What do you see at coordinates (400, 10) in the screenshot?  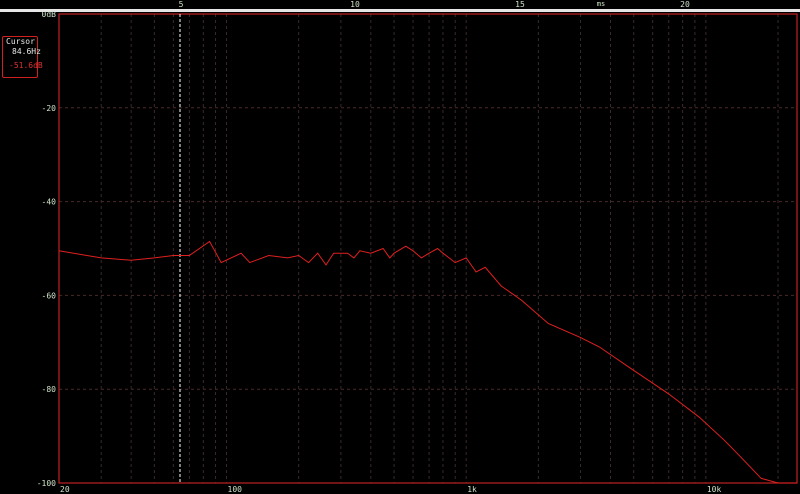 I see `time-axis-divider` at bounding box center [400, 10].